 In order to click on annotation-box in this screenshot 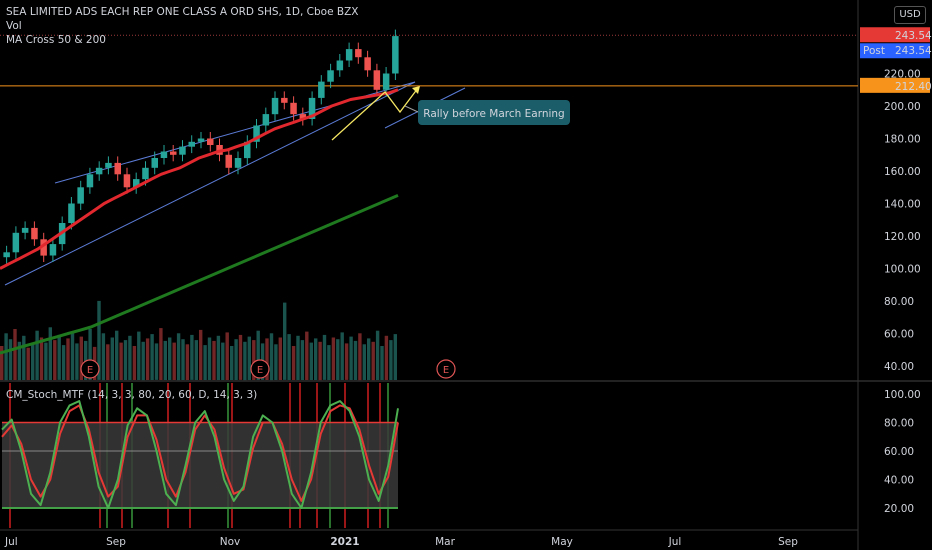, I will do `click(494, 112)`.